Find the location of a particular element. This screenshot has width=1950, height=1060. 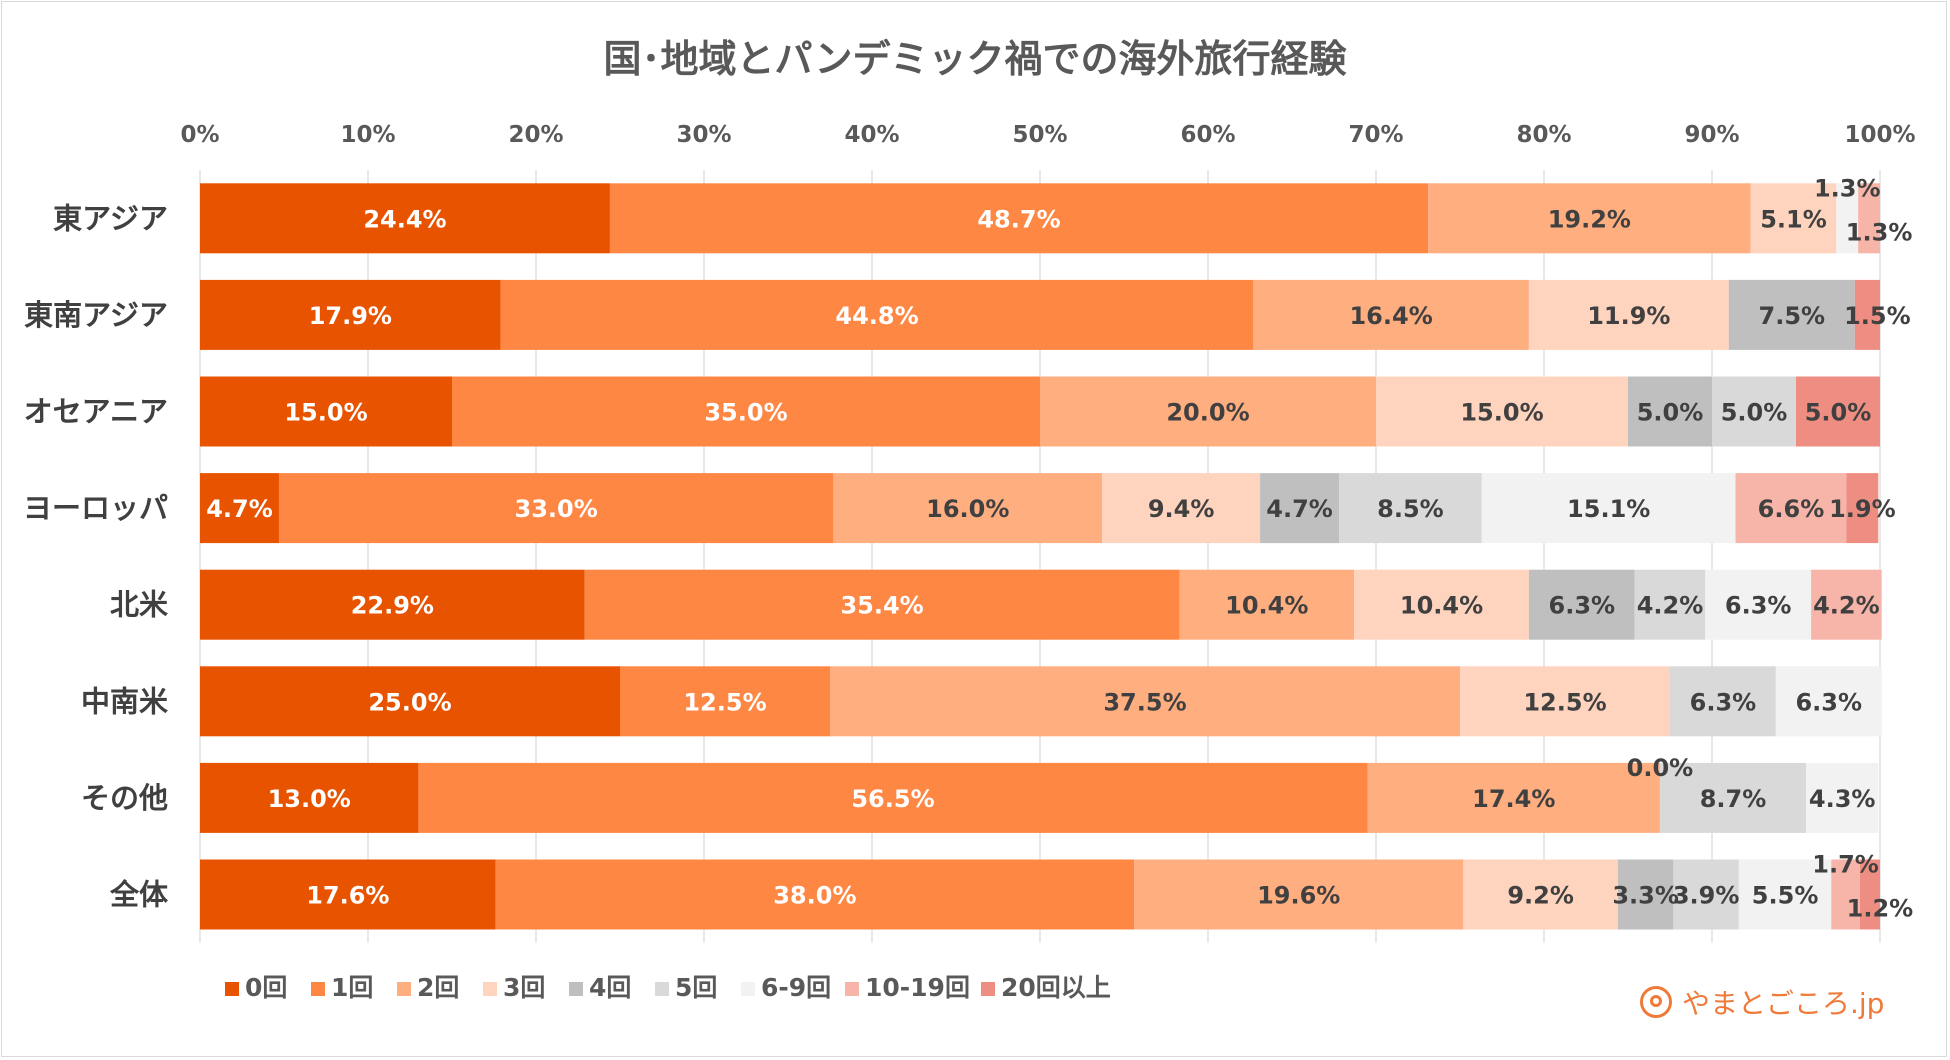

chart-title: 国･地域とパンデミック禍での海外旅行経験 is located at coordinates (975, 59).